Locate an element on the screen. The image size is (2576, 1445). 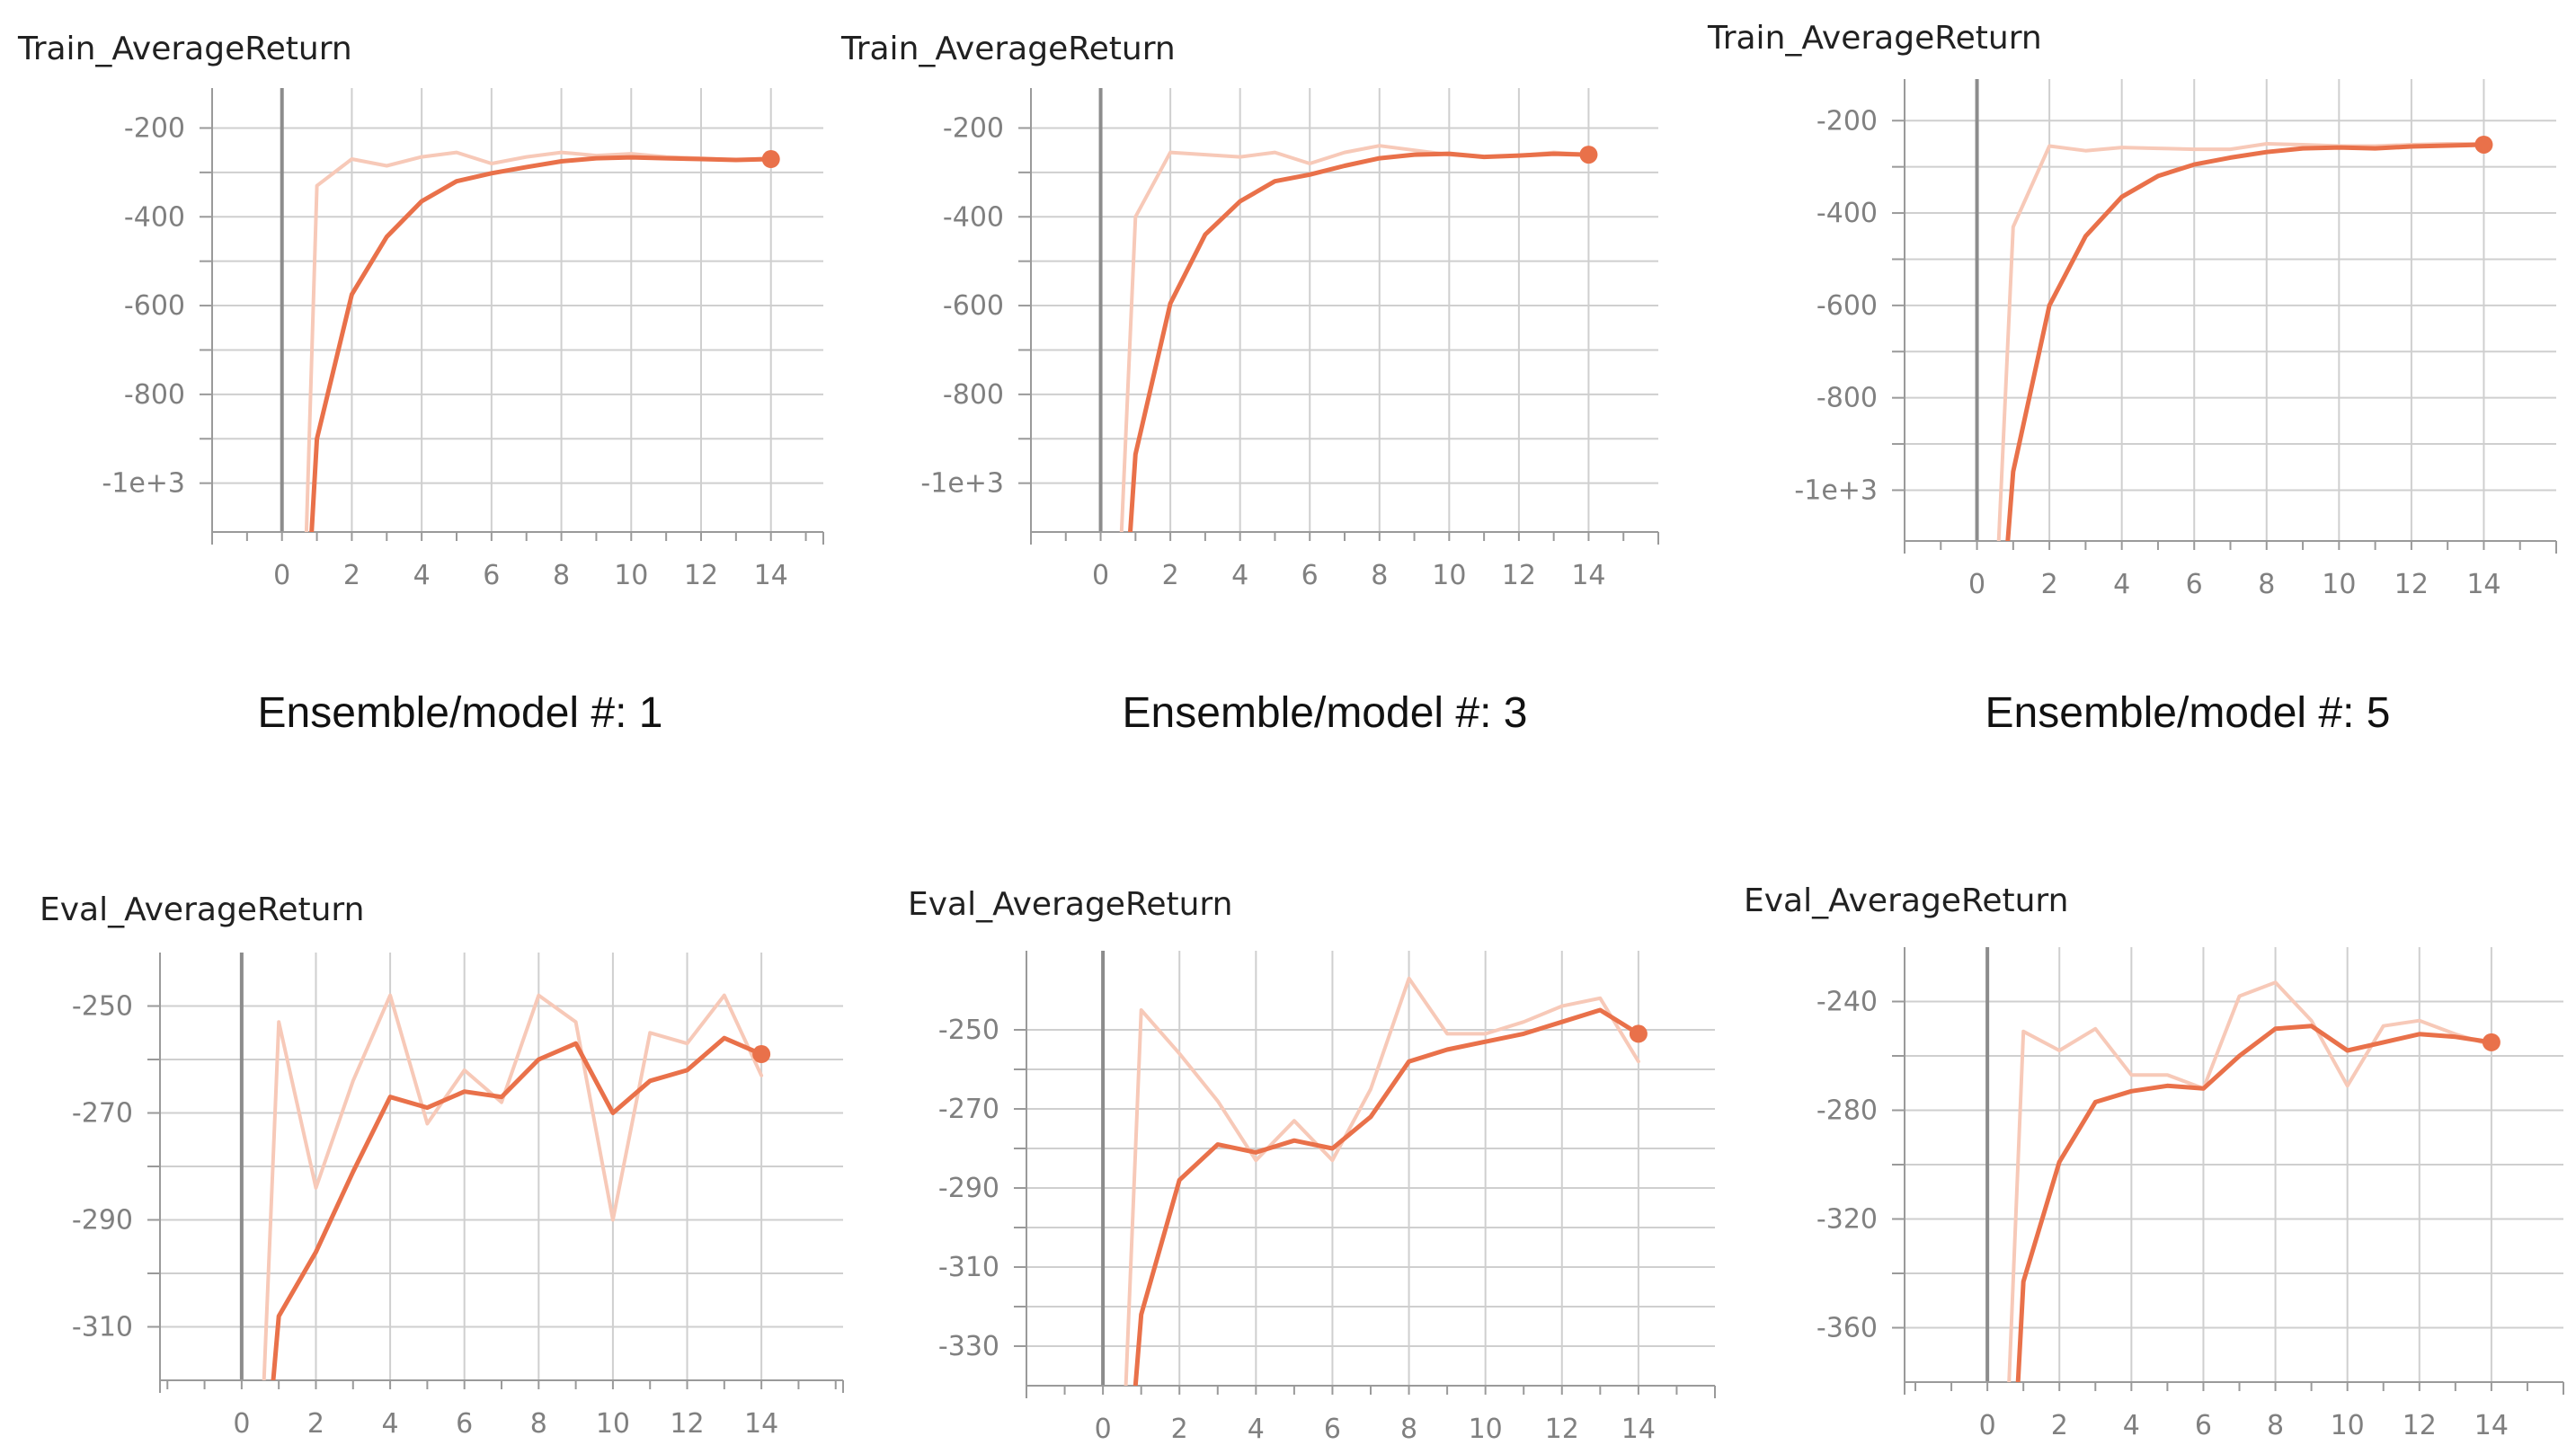
train-chart-model-1: -200 -400 -600 -800 -1e+3 0 2 4 6 8 10 12 14 is located at coordinates (463, 339).